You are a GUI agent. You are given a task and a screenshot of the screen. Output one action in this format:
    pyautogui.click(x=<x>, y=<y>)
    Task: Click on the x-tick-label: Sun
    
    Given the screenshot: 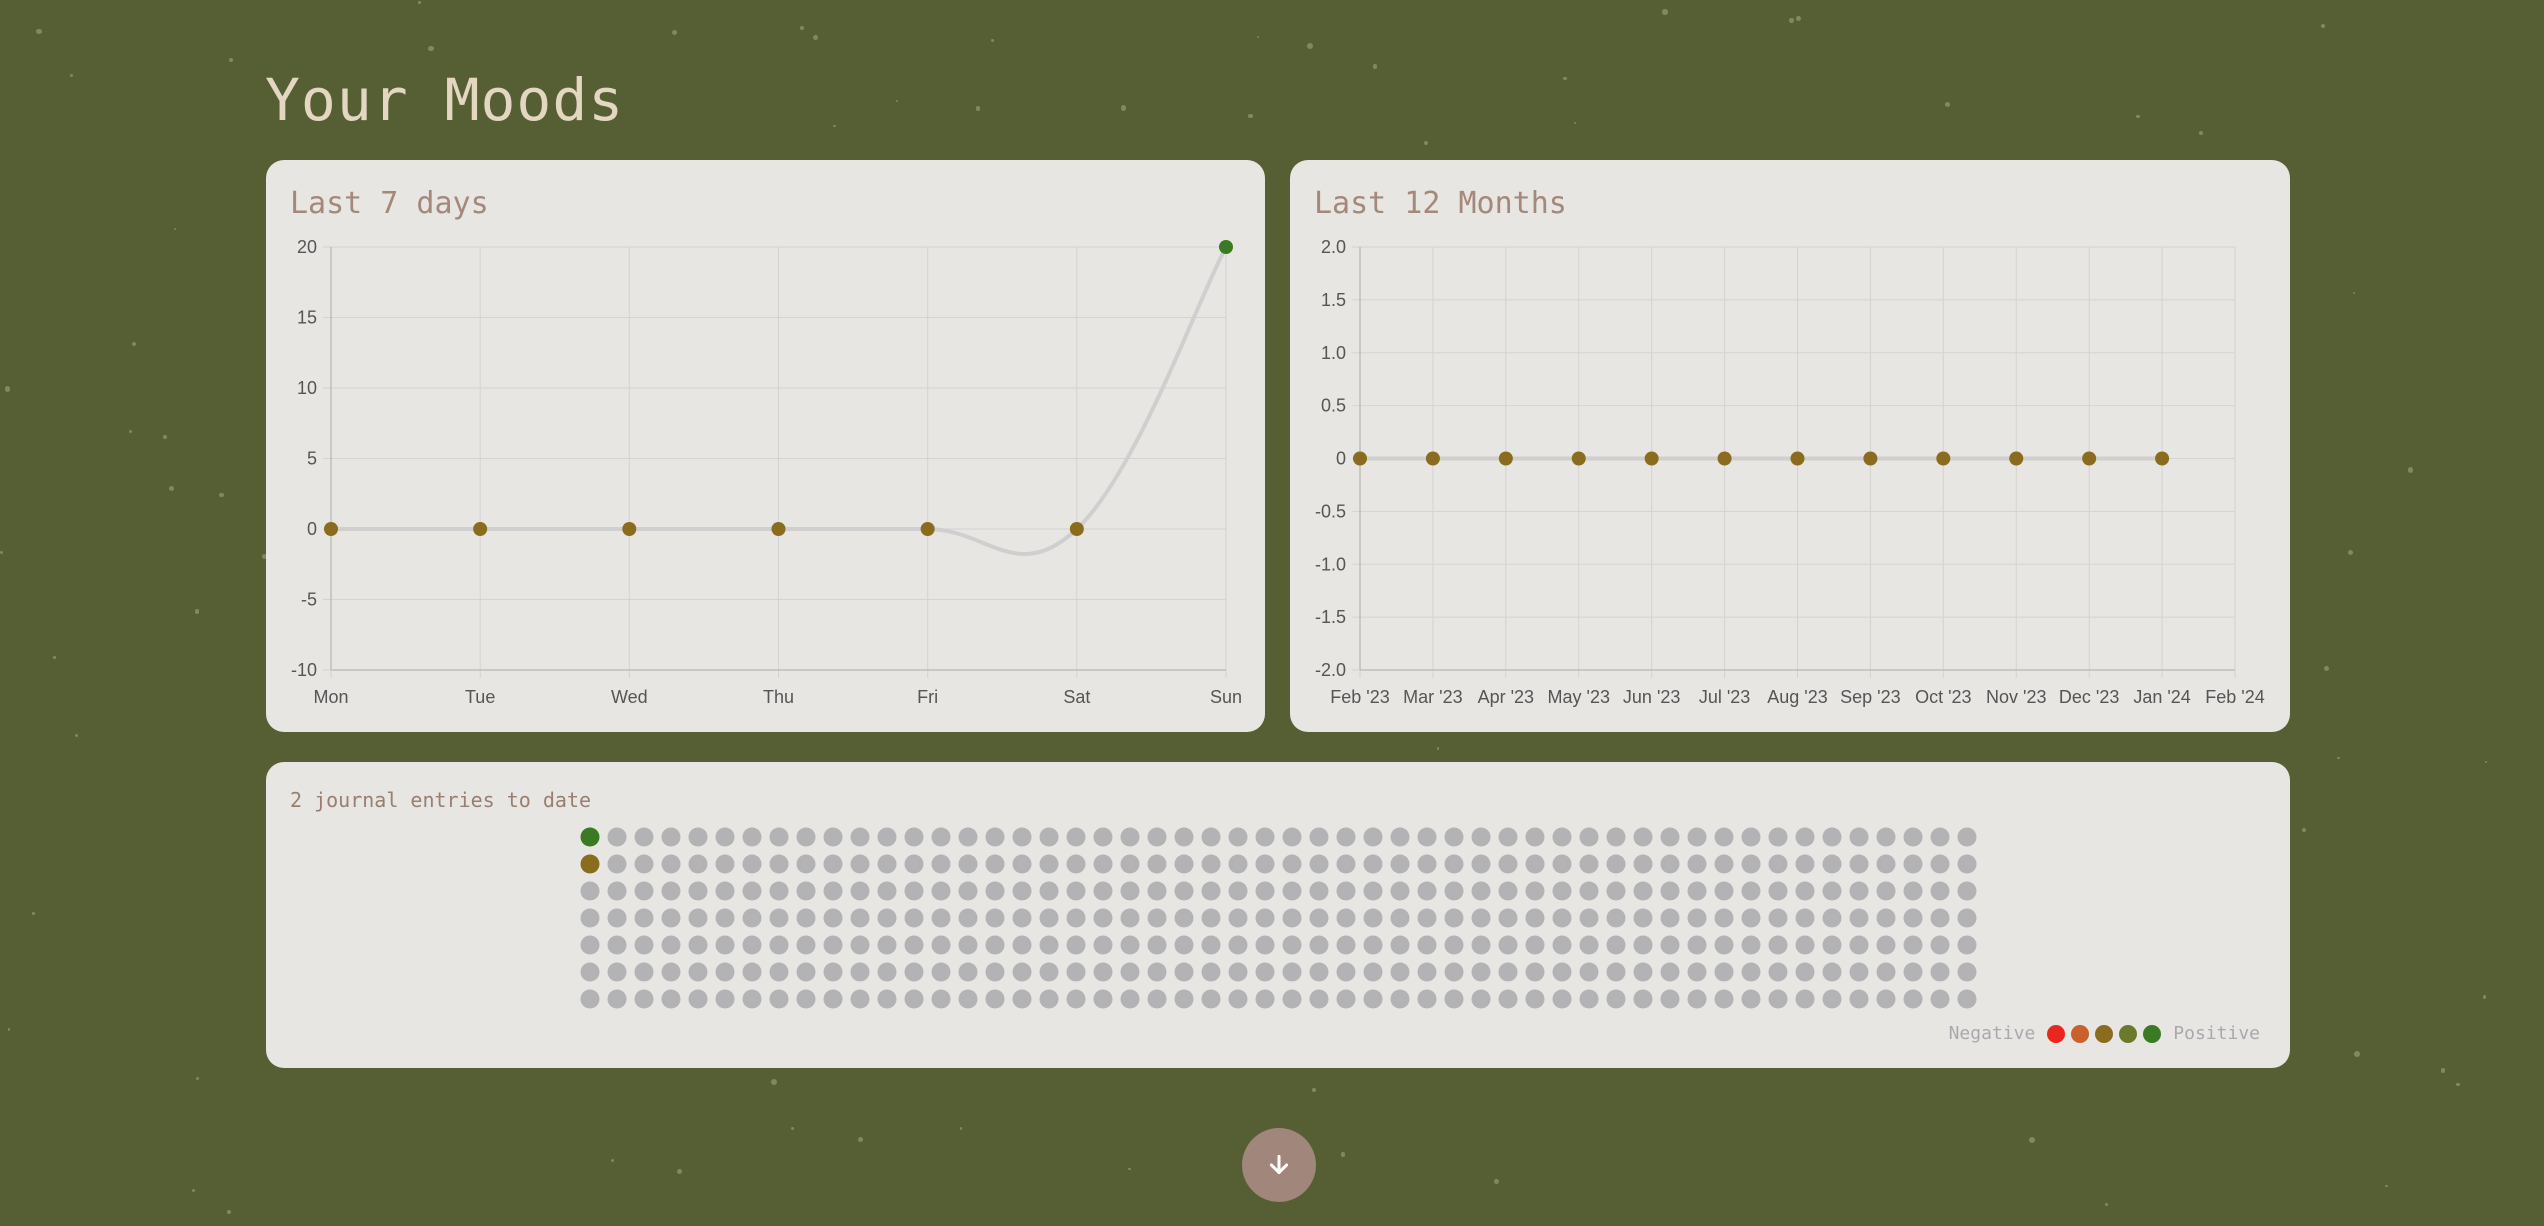 What is the action you would take?
    pyautogui.click(x=1226, y=697)
    